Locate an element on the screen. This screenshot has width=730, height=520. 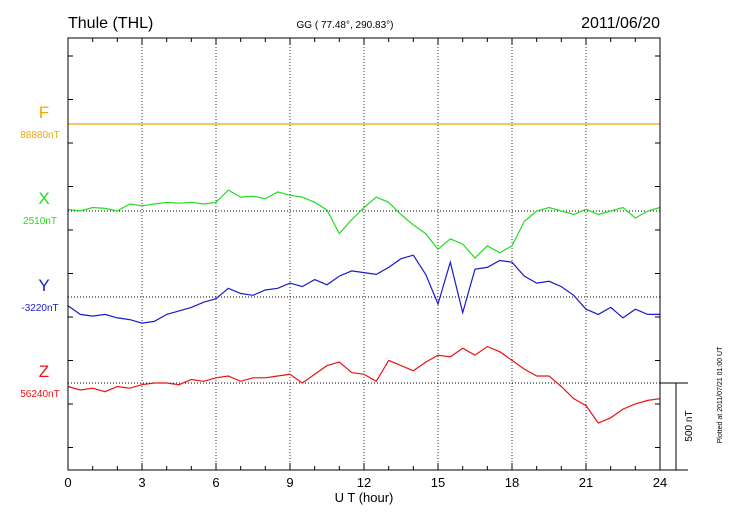
series-f-name: F is located at coordinates (44, 112).